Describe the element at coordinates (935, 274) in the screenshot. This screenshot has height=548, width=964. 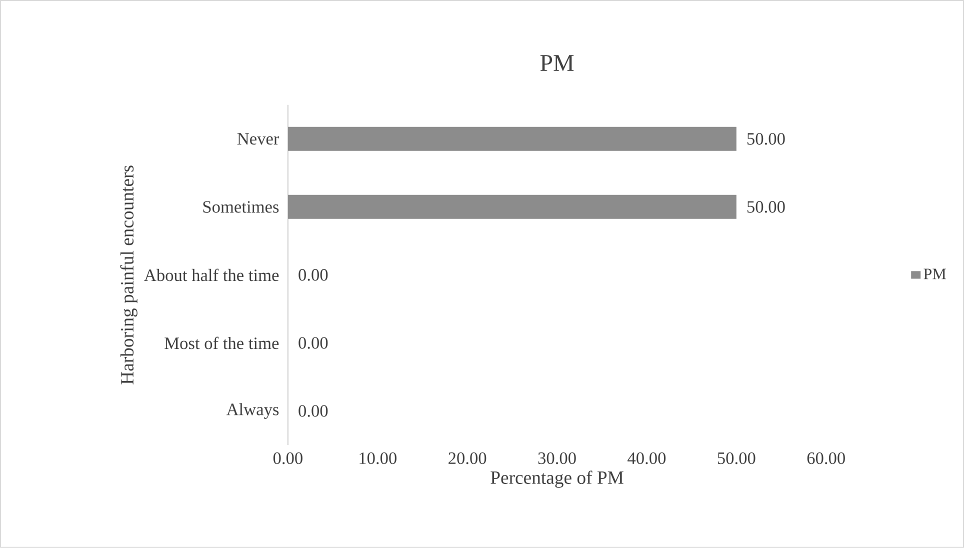
I see `legend-label: PM` at that location.